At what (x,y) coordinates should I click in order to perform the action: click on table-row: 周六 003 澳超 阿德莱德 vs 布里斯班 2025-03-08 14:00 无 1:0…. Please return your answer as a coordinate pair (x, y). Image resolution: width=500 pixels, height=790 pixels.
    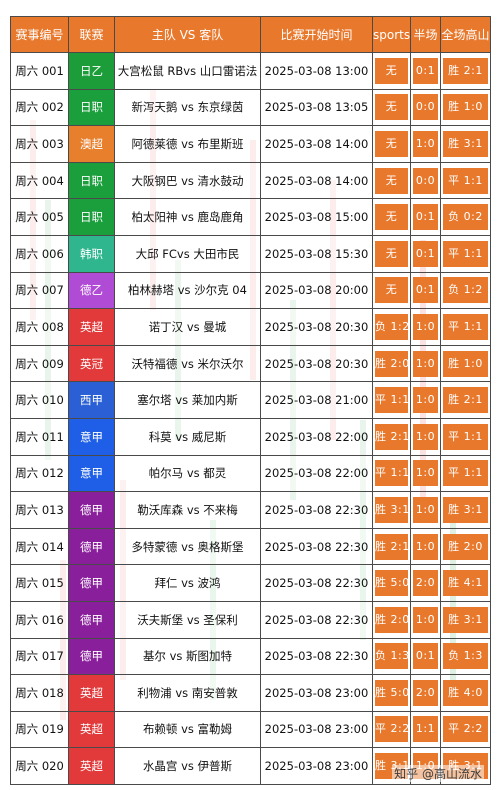
    Looking at the image, I should click on (250, 144).